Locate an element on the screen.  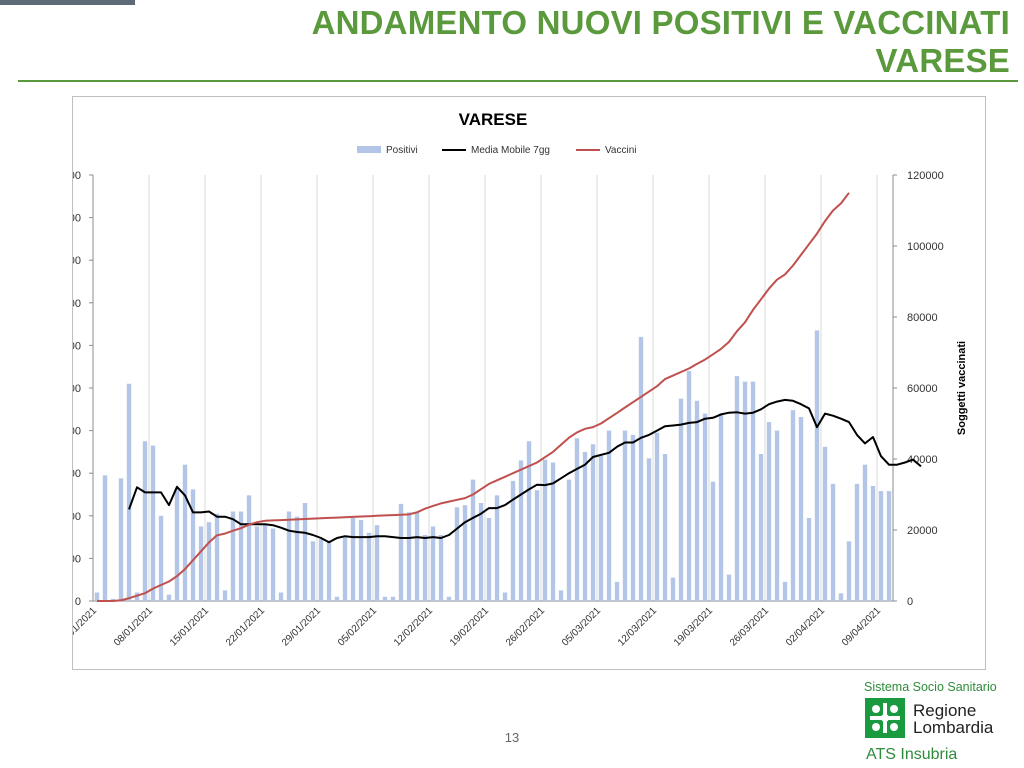
y-tick-label: 400 is located at coordinates (77, 432).